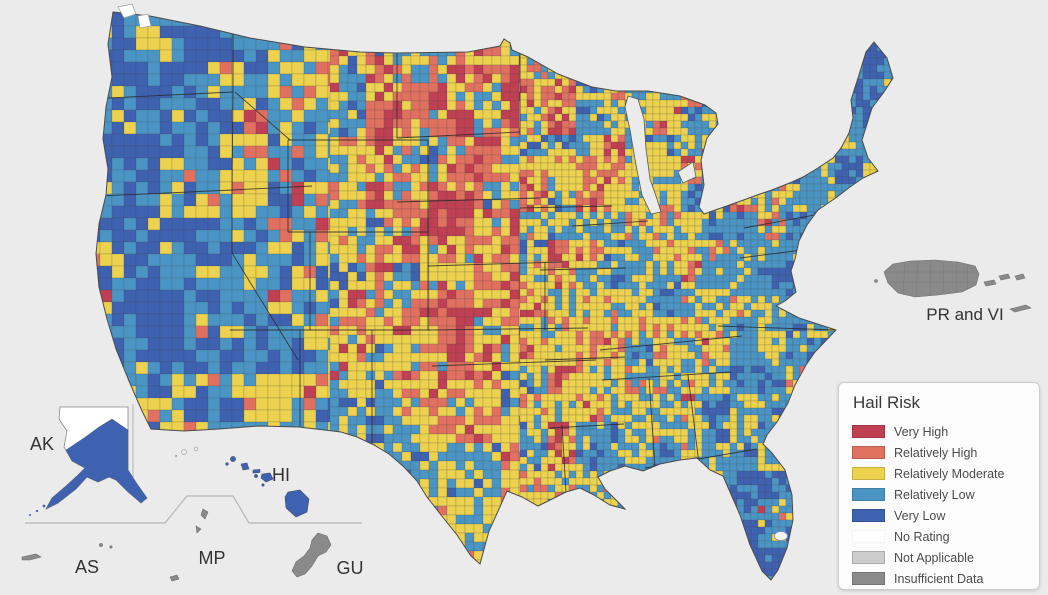 This screenshot has width=1048, height=595. I want to click on legend-item: Relatively Moderate, so click(941, 473).